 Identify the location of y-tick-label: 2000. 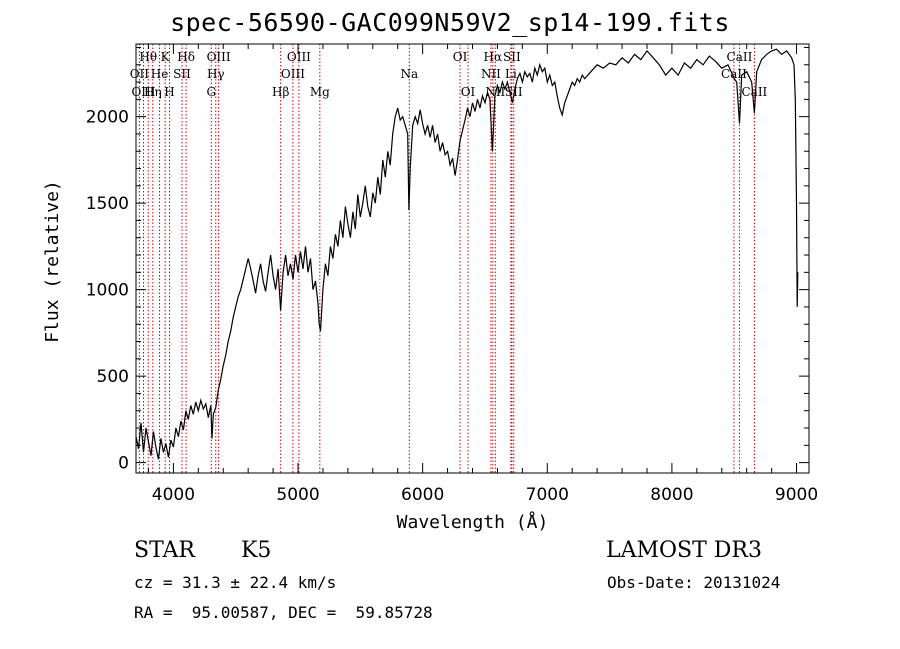
(107, 118).